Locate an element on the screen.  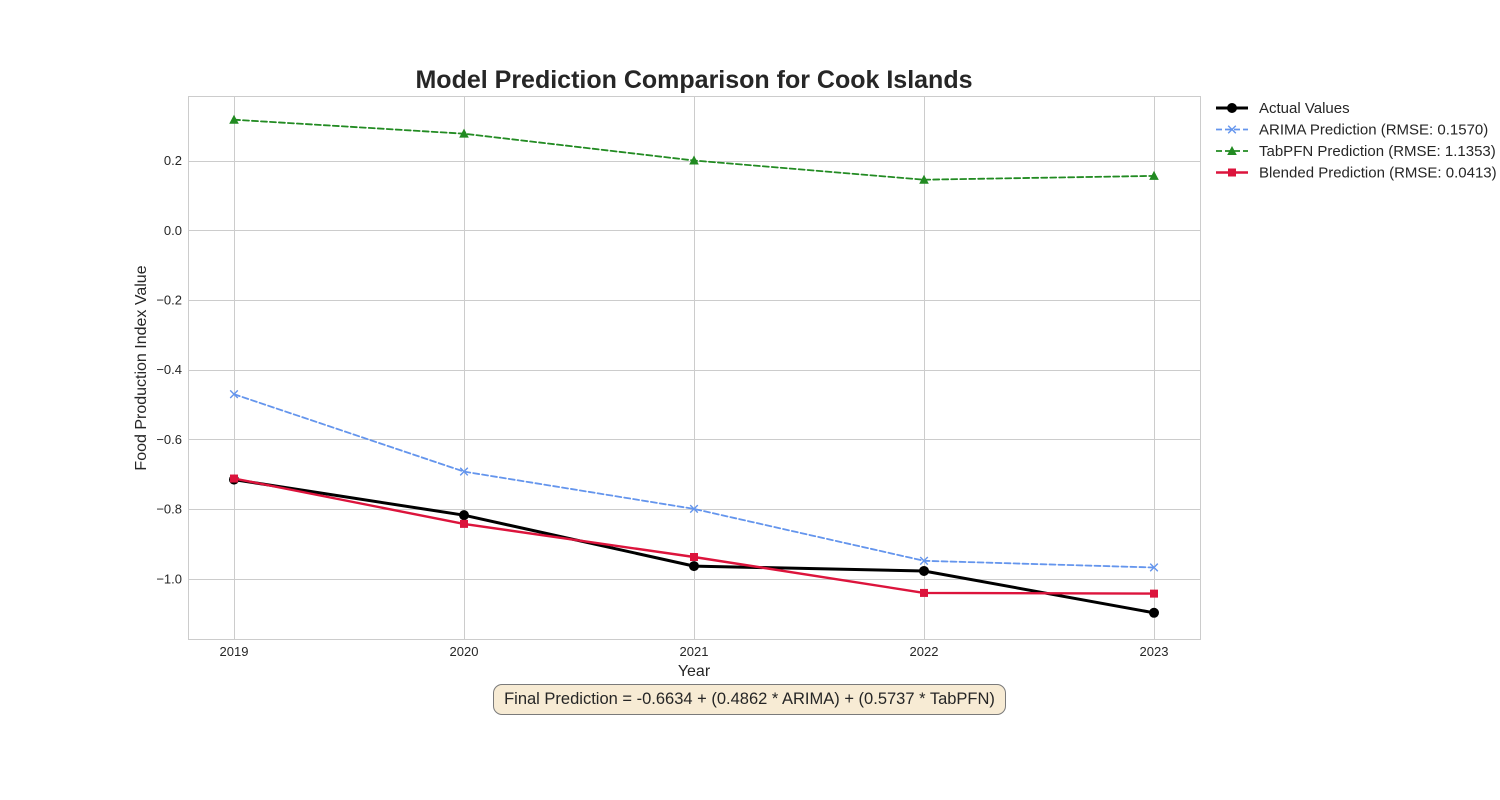
legend-label: Actual Values is located at coordinates (1304, 108).